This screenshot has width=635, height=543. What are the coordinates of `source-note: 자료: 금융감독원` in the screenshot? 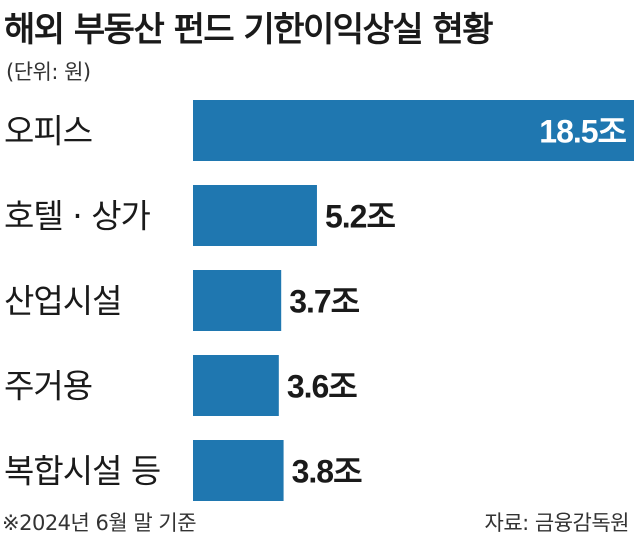 It's located at (557, 523).